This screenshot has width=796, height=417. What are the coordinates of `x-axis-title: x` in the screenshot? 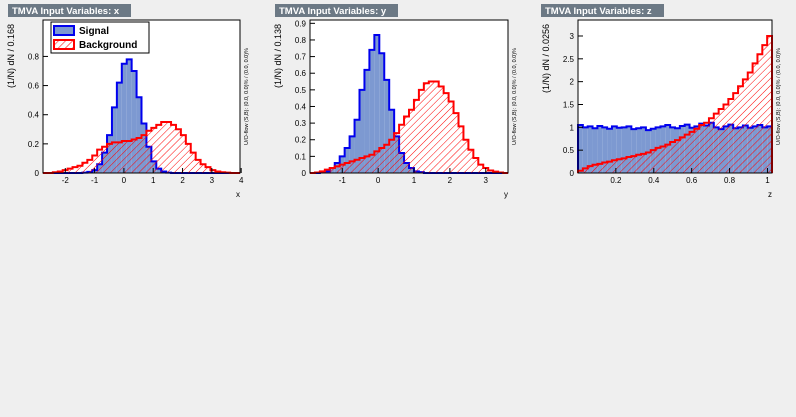 It's located at (238, 194).